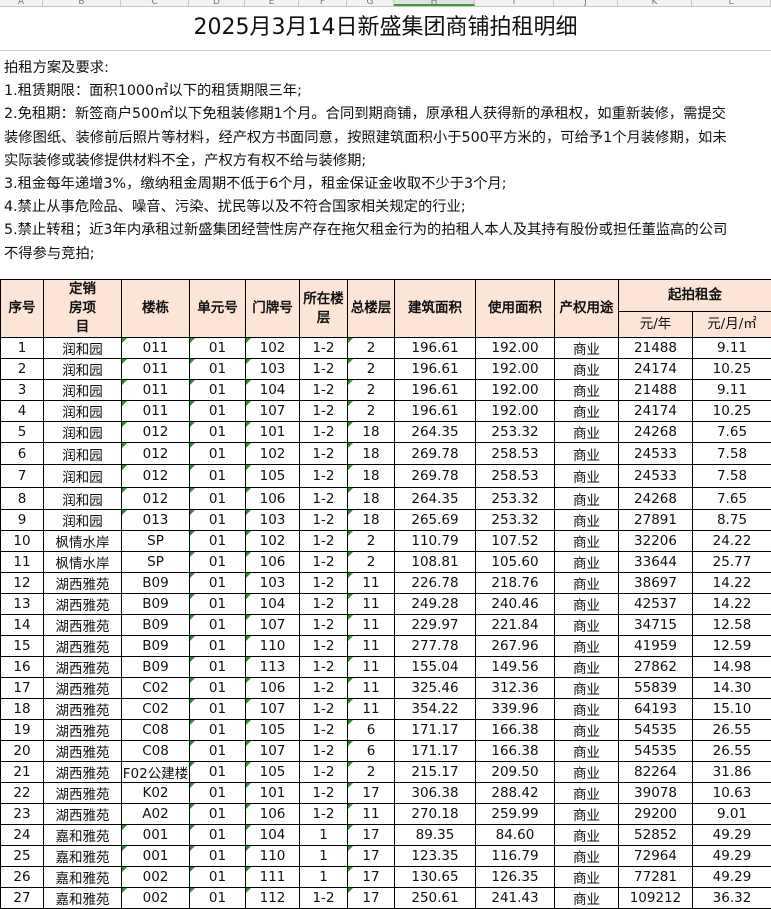 The width and height of the screenshot is (771, 909). I want to click on cell-total-floors: 2, so click(371, 390).